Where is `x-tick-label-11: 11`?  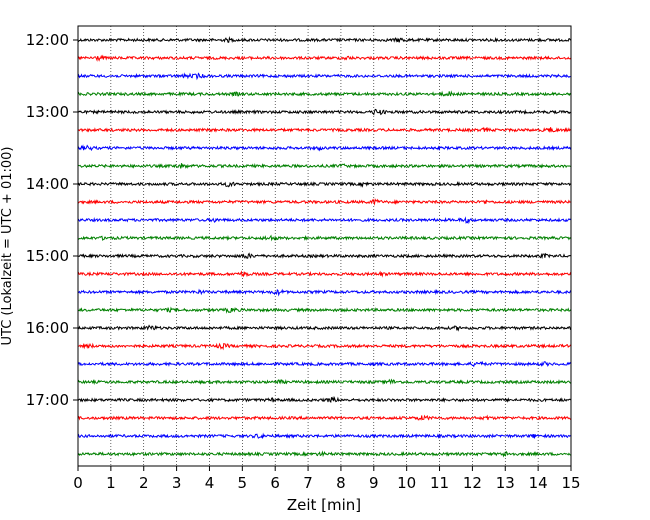
x-tick-label-11: 11 is located at coordinates (439, 483).